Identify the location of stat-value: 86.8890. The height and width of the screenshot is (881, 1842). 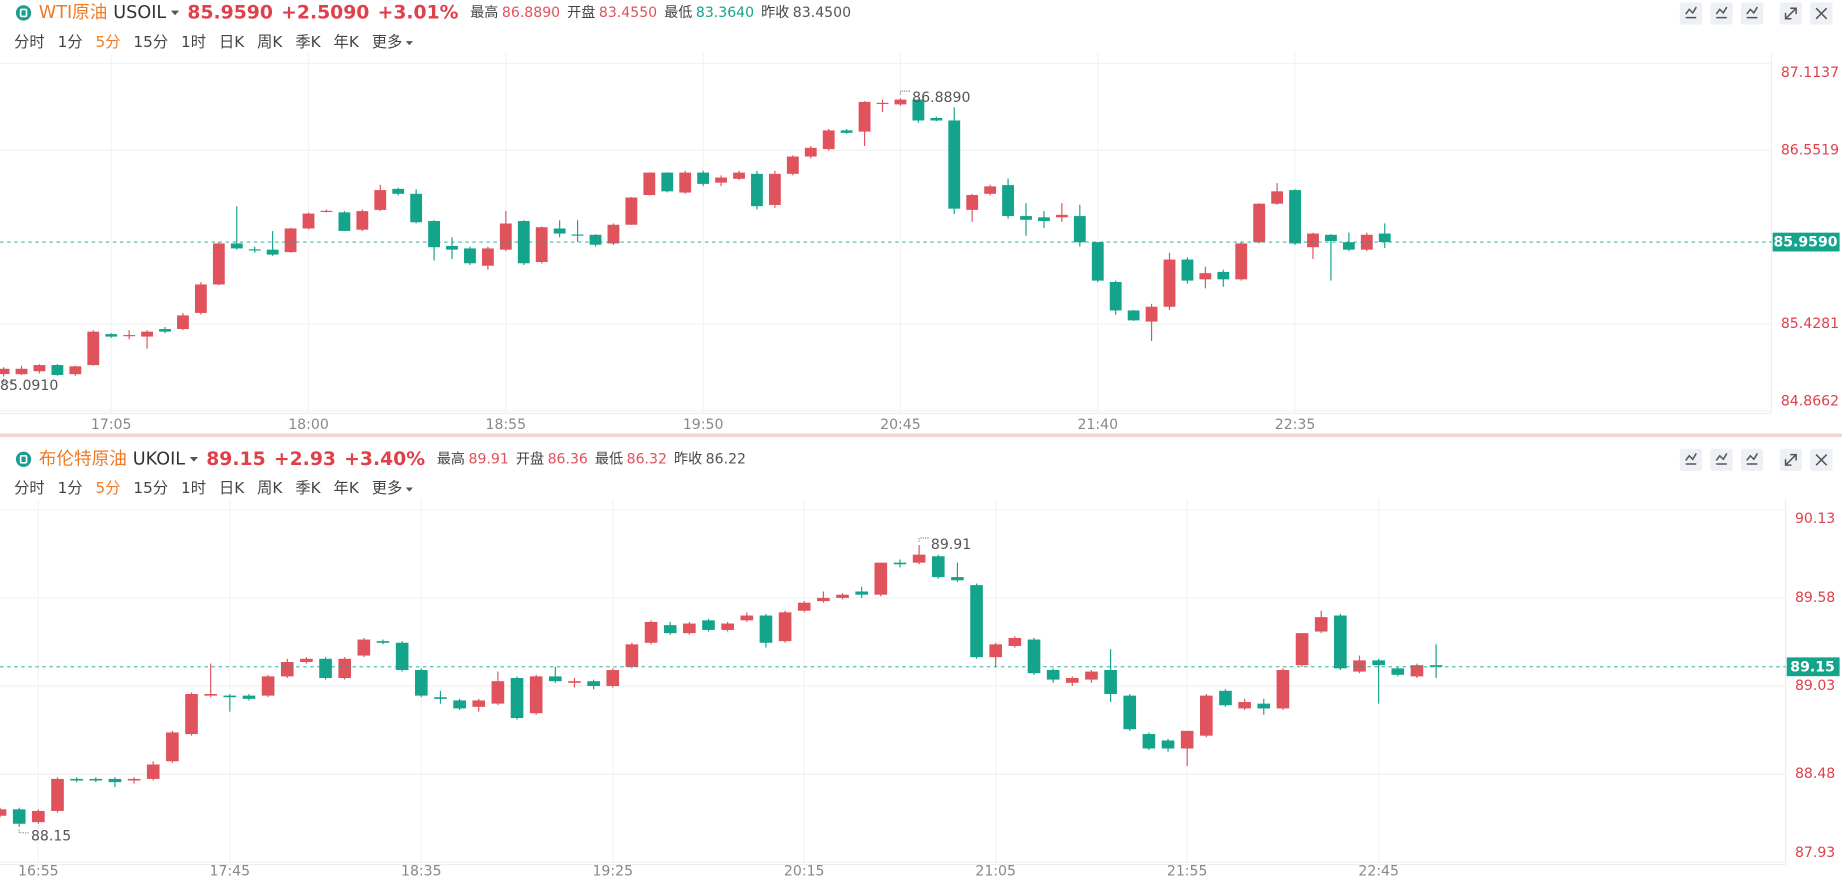
(531, 13).